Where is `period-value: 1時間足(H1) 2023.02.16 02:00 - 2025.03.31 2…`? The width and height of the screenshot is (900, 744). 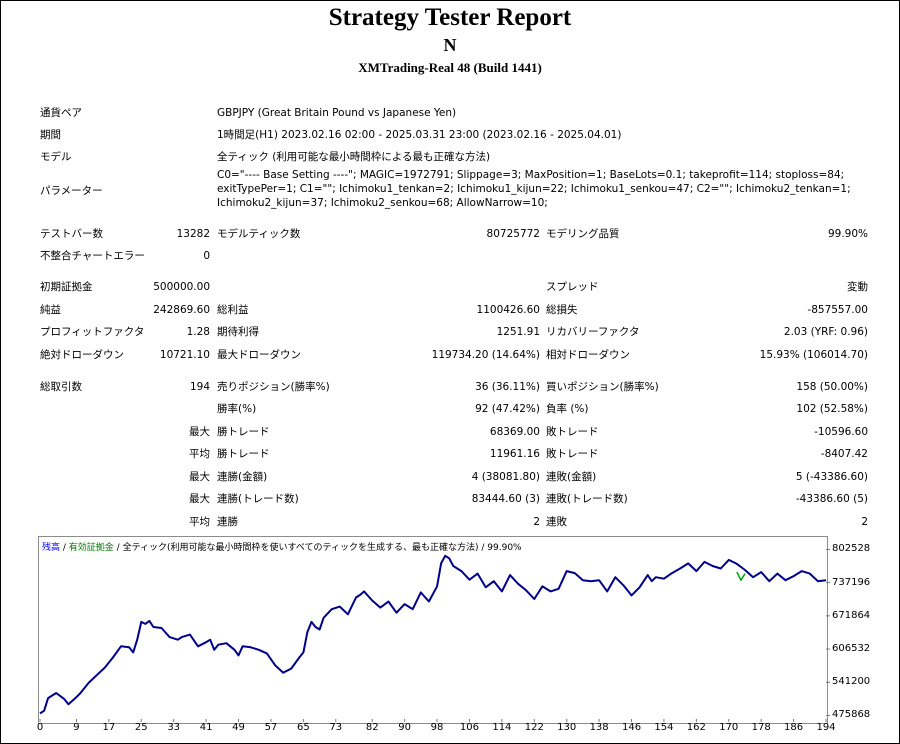 period-value: 1時間足(H1) 2023.02.16 02:00 - 2025.03.31 2… is located at coordinates (419, 135).